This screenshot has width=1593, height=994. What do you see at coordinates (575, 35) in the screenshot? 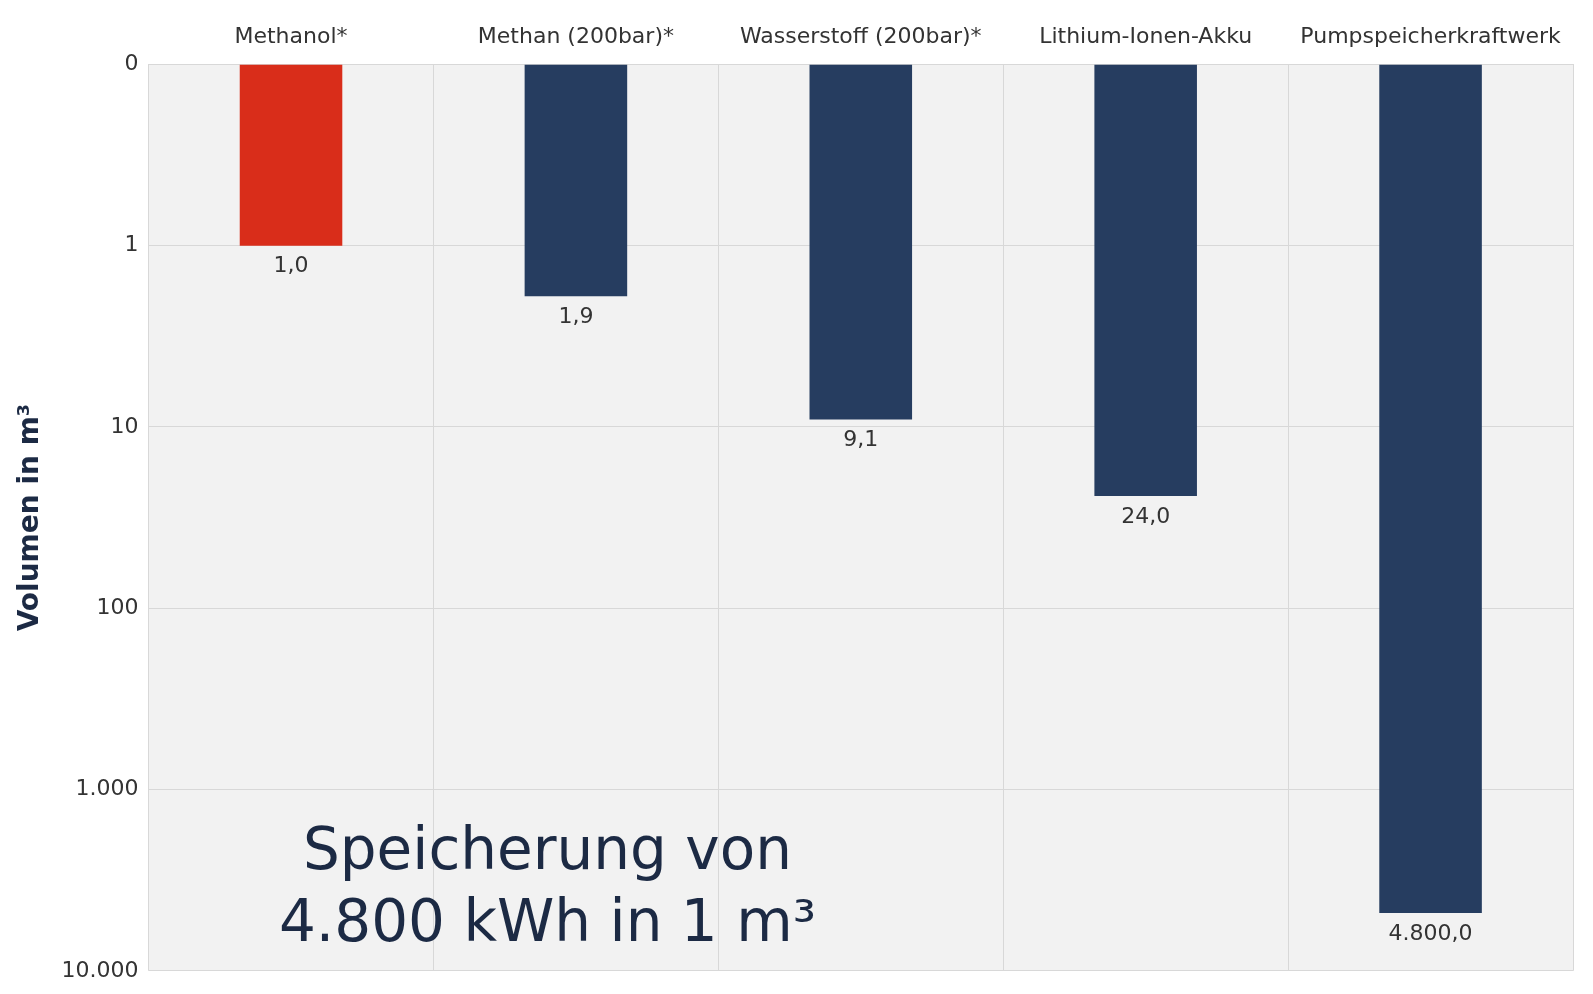
I see `x-tick-label: Methan (200bar)*` at bounding box center [575, 35].